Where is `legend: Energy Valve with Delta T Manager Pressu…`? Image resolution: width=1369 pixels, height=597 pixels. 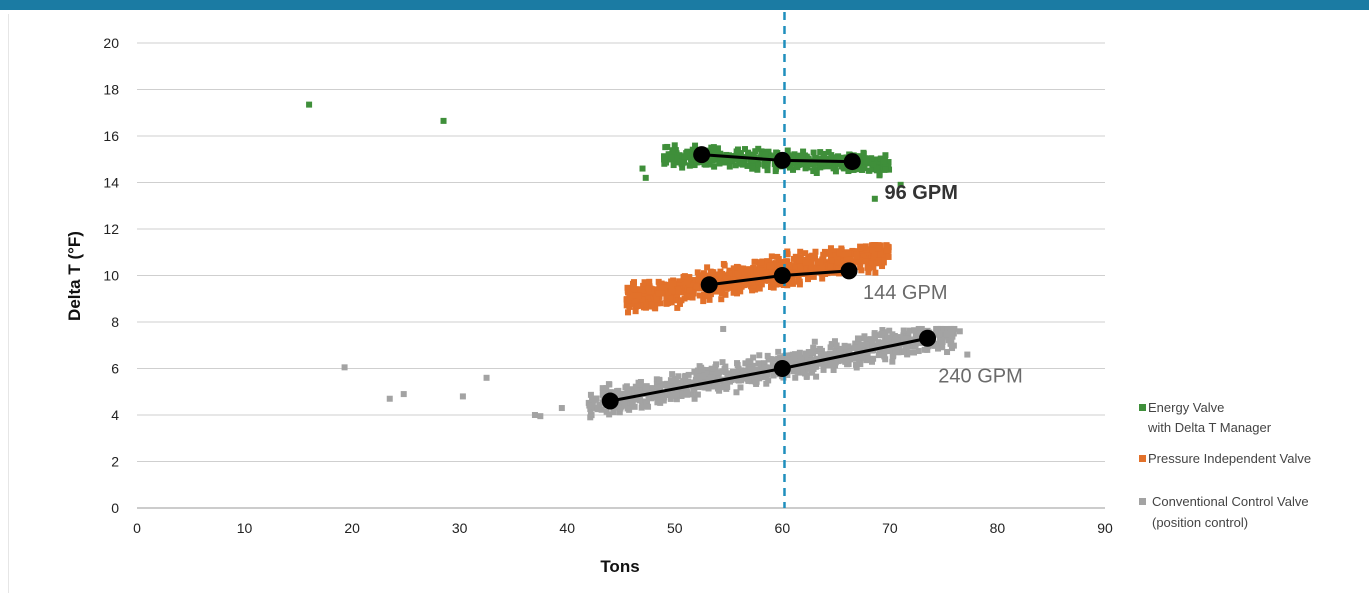
legend: Energy Valve with Delta T Manager Pressu… is located at coordinates (1225, 465).